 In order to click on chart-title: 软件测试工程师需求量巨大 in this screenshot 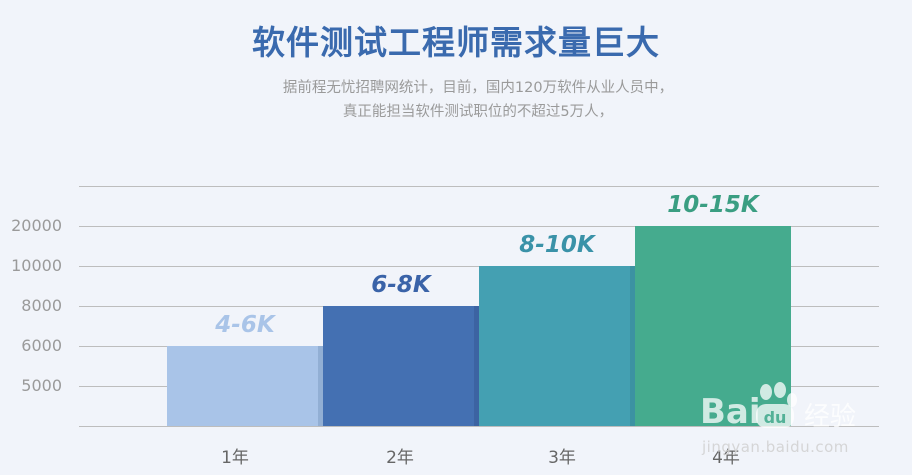, I will do `click(456, 42)`.